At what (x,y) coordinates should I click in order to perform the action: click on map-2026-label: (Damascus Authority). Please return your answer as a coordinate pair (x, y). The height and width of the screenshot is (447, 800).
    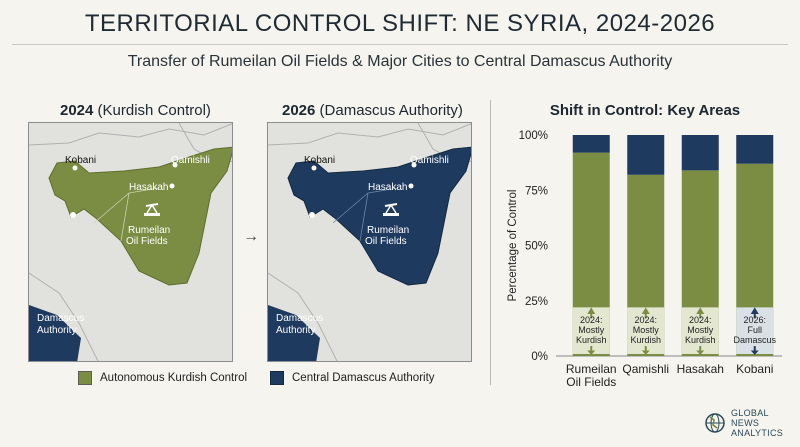
    Looking at the image, I should click on (391, 110).